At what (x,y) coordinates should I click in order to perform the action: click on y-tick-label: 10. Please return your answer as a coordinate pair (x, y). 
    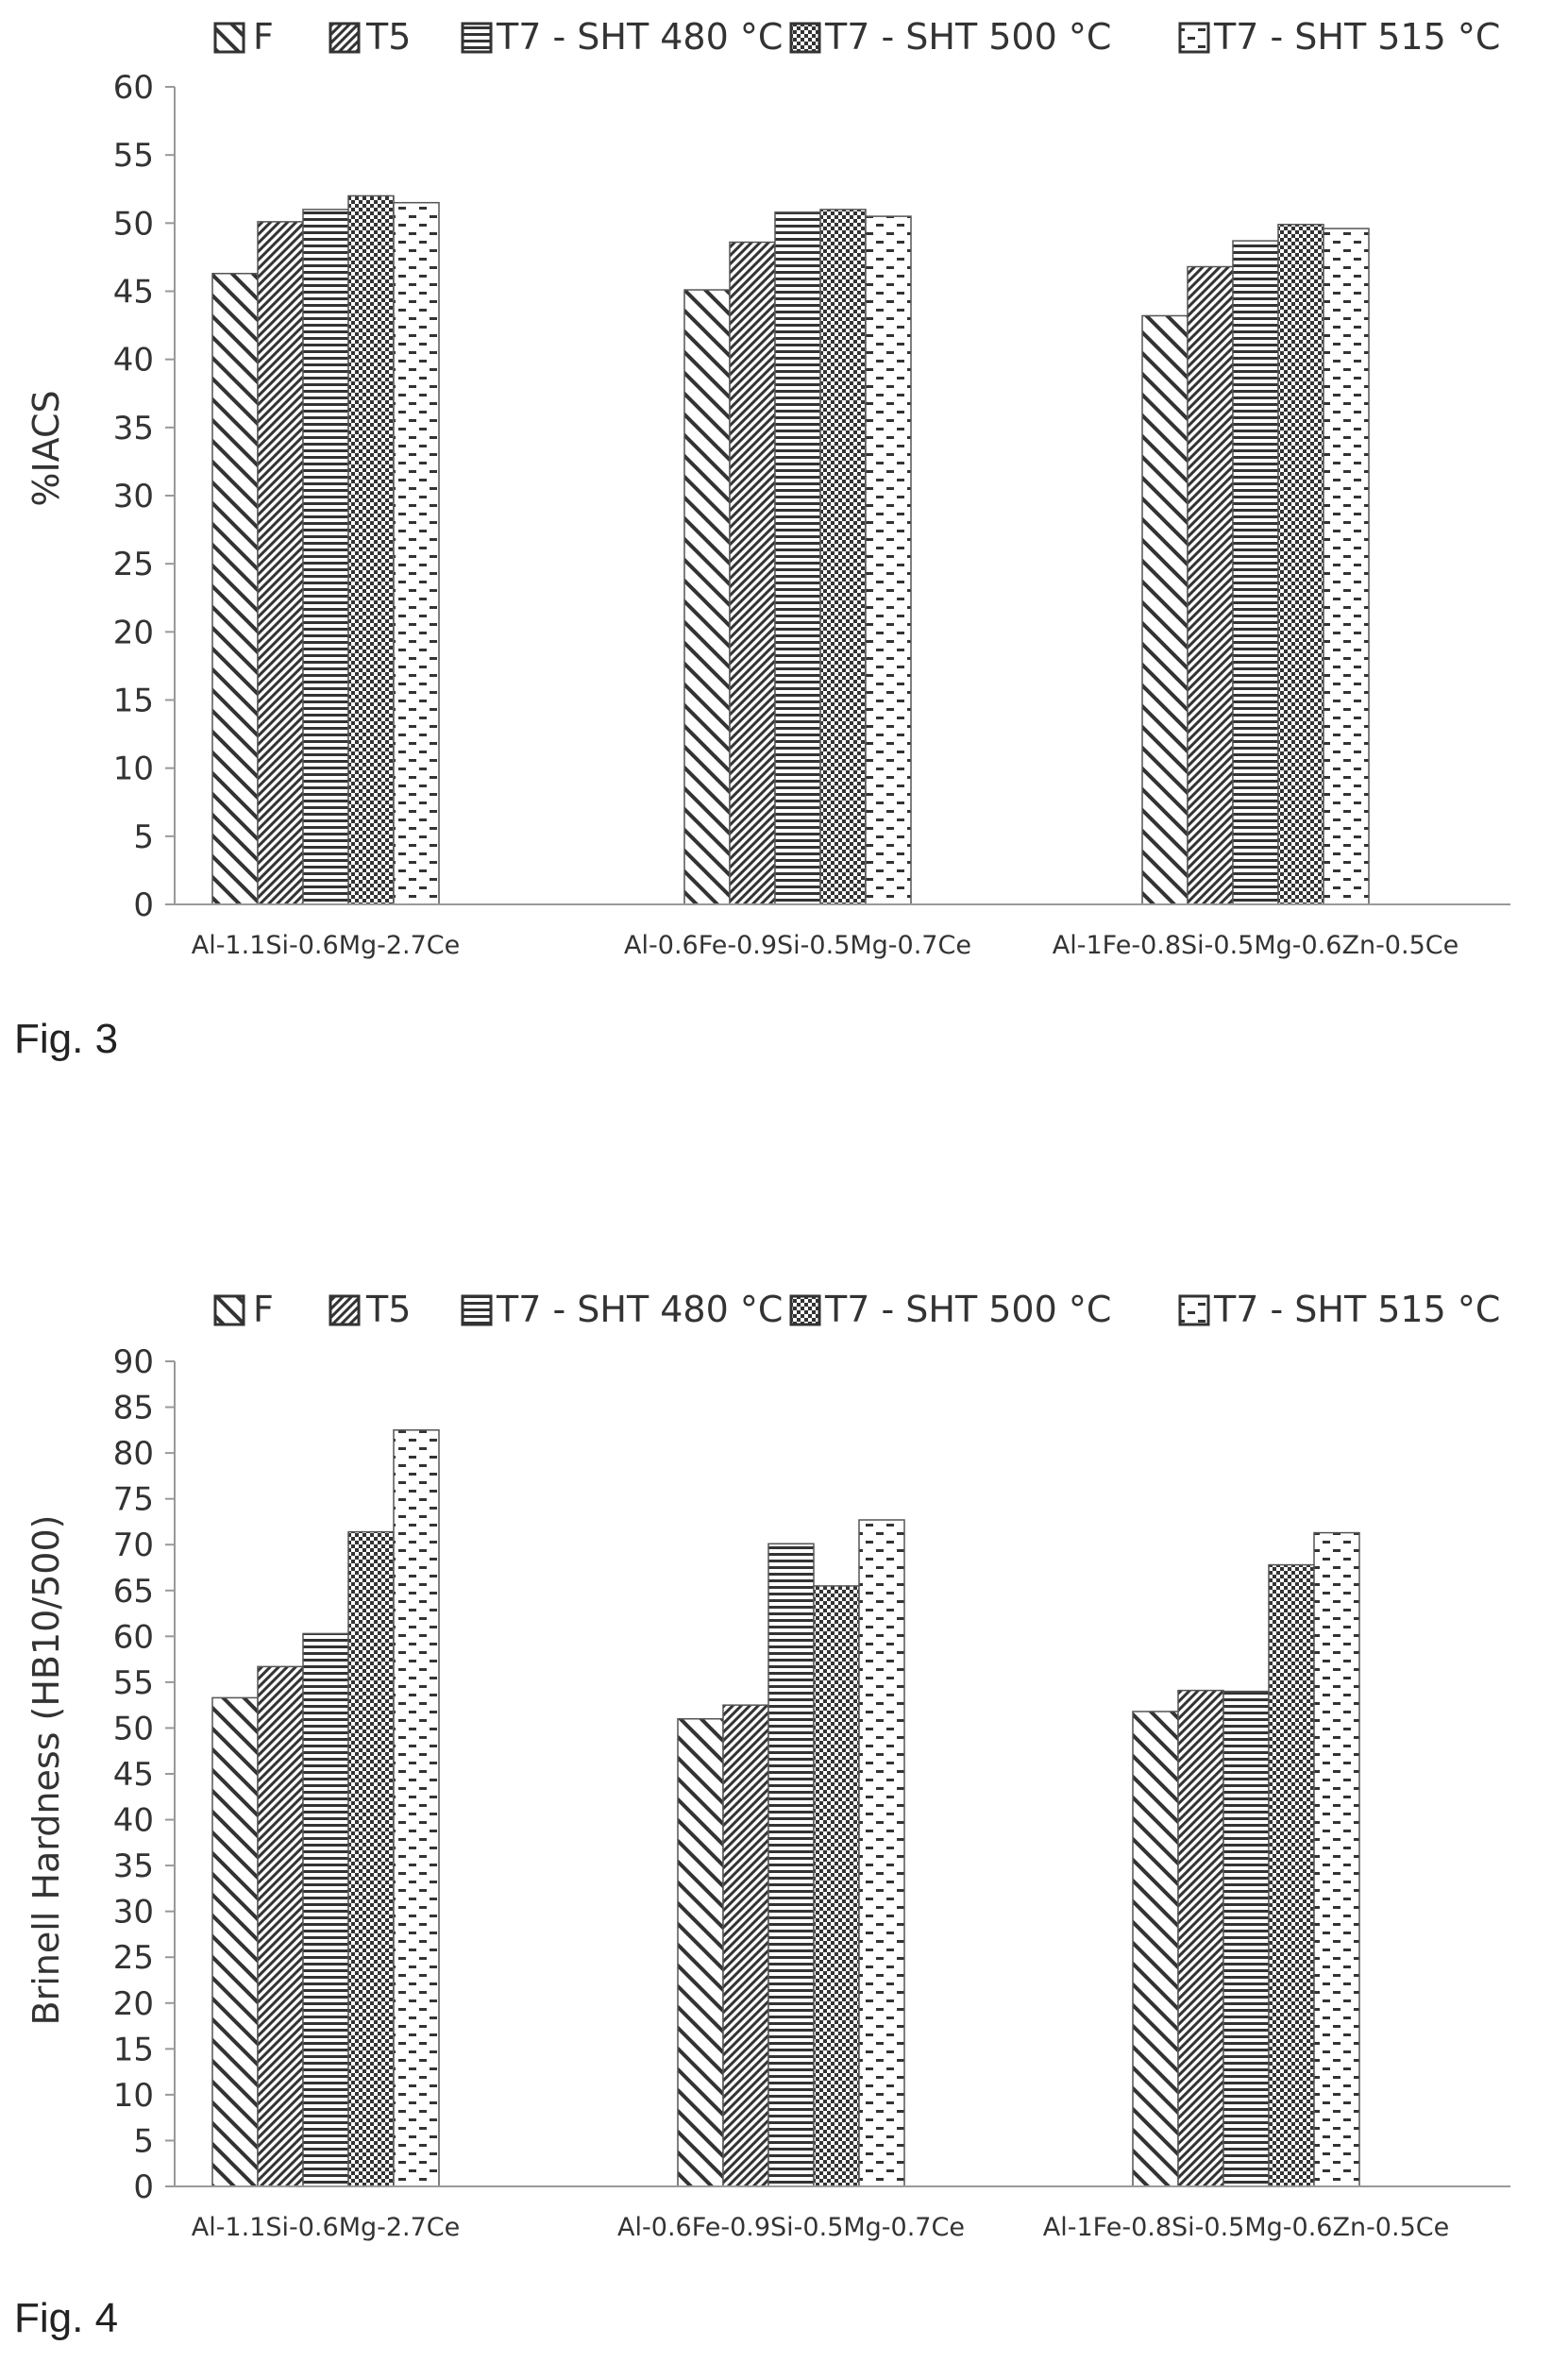
    Looking at the image, I should click on (134, 2096).